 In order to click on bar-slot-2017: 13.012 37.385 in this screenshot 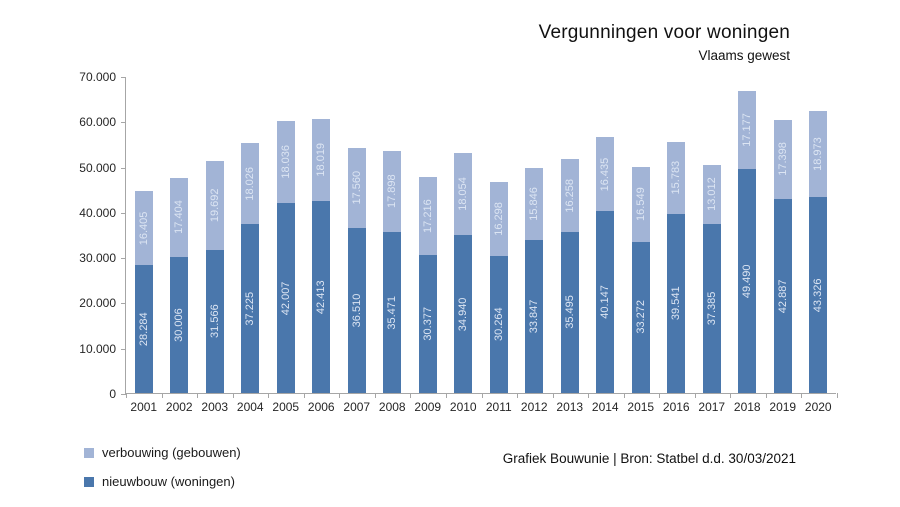, I will do `click(712, 235)`.